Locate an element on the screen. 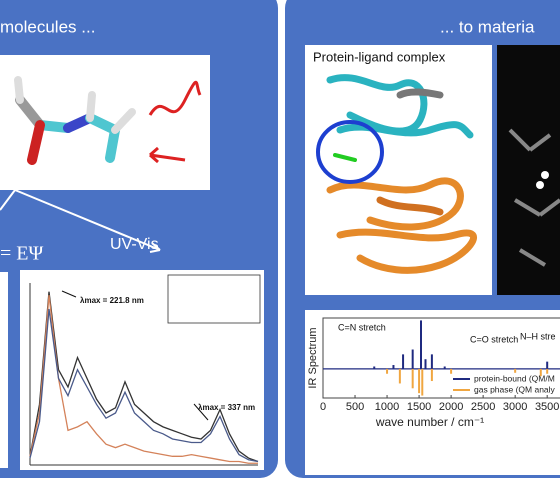 This screenshot has width=560, height=497. molecule is located at coordinates (75, 120).